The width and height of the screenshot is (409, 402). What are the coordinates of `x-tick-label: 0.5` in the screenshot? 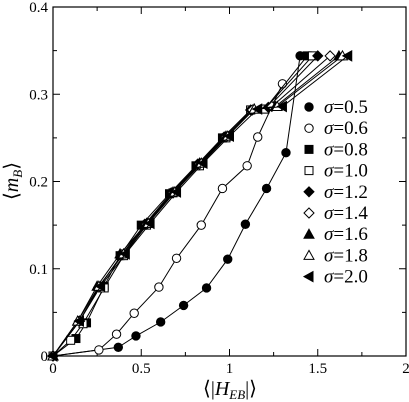 It's located at (141, 369).